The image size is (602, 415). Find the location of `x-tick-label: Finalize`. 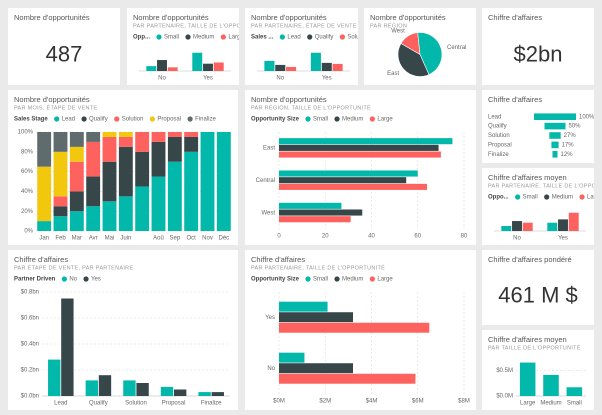

x-tick-label: Finalize is located at coordinates (211, 404).